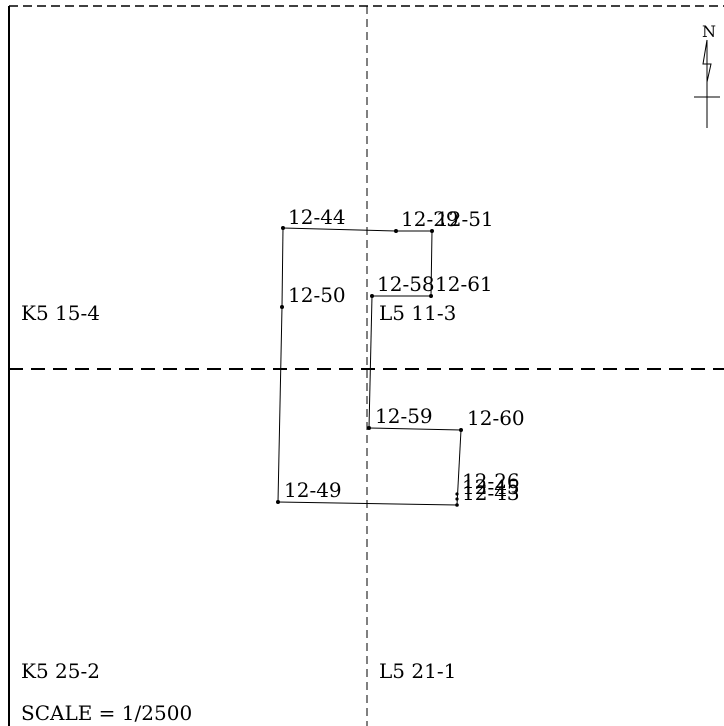 This screenshot has height=726, width=724. I want to click on point-label-12-29: 12-29, so click(430, 219).